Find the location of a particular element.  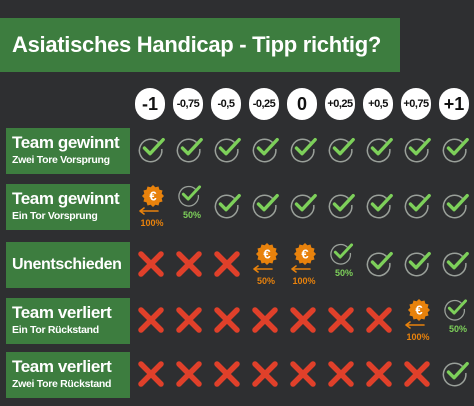

row-label-subtitle: Zwei Tore Rückstand is located at coordinates (62, 384).